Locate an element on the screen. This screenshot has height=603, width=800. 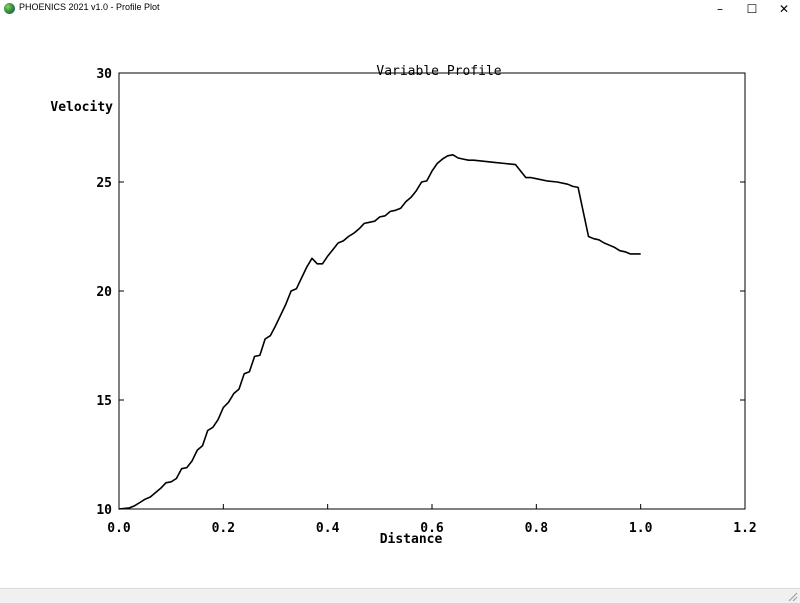
y-tick-label: 25 is located at coordinates (104, 183).